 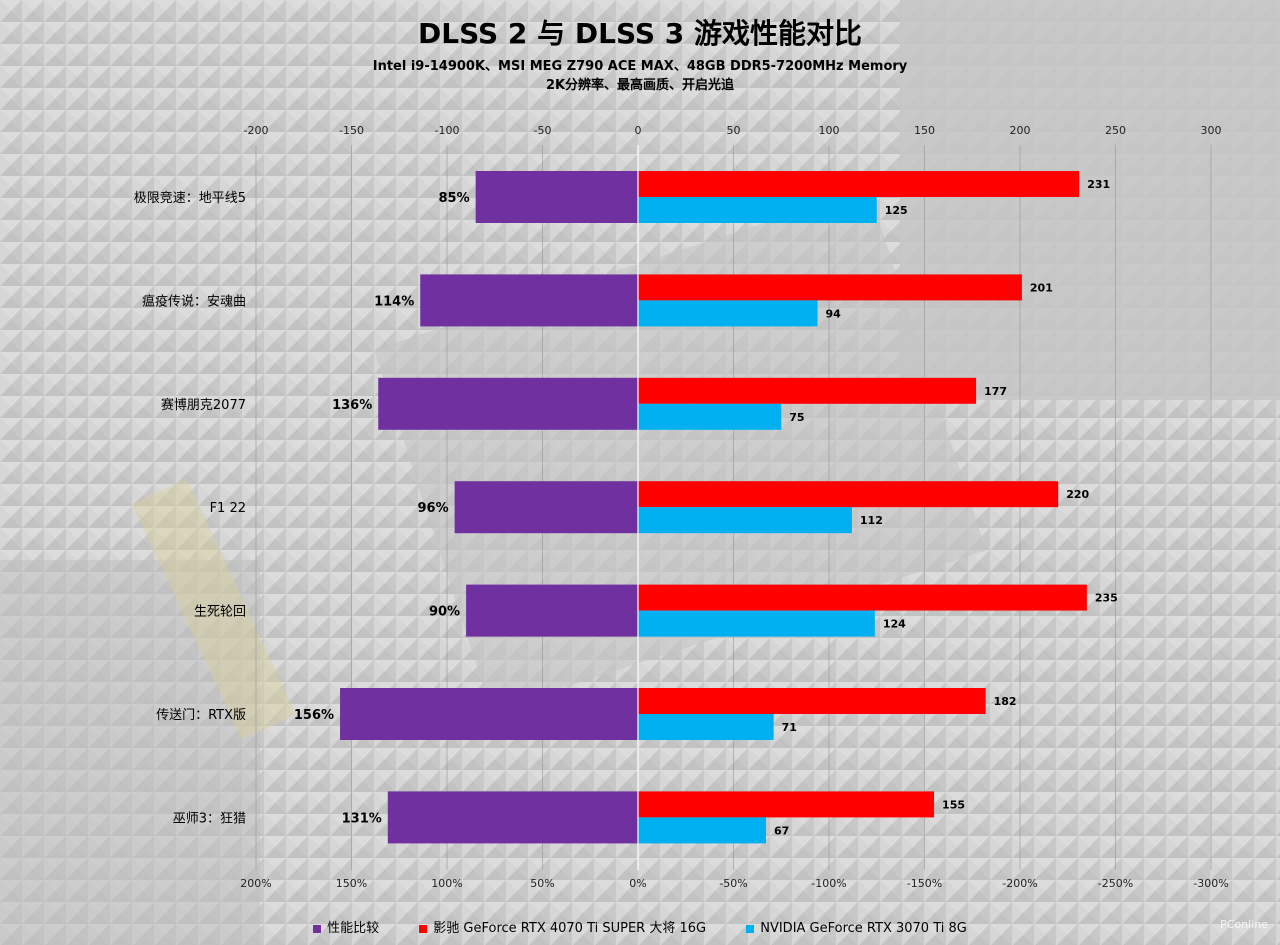 What do you see at coordinates (454, 198) in the screenshot?
I see `compare-value-label: 85%` at bounding box center [454, 198].